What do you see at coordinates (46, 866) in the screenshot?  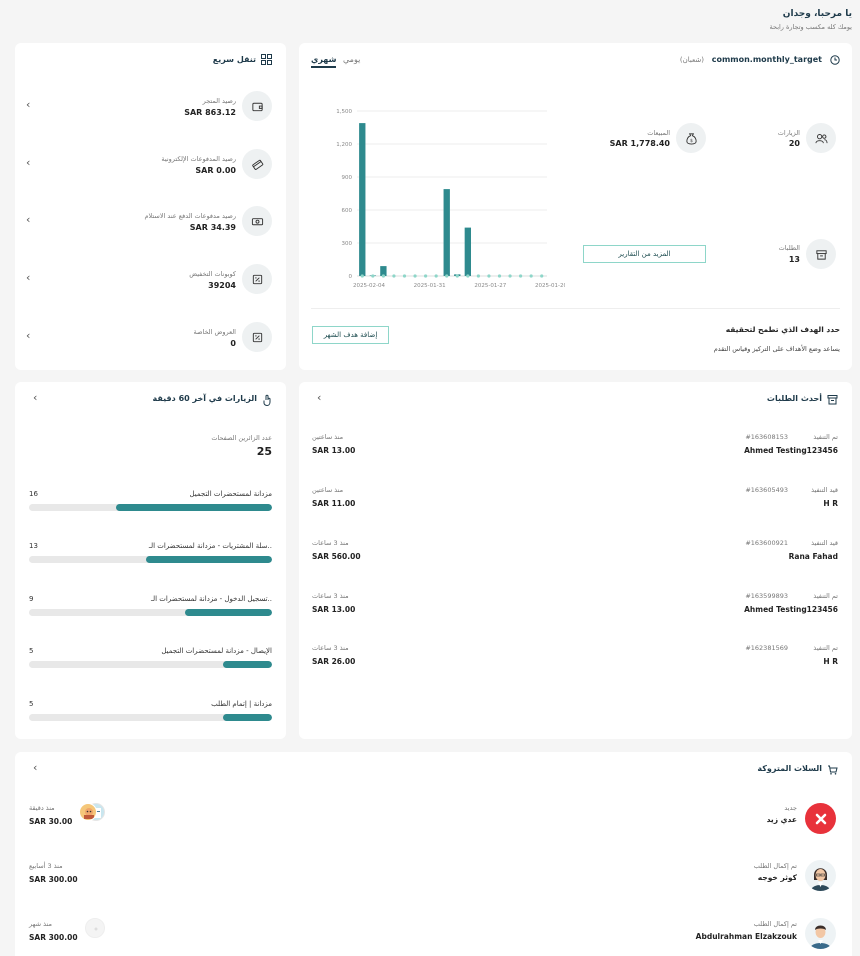 I see `cart-time: منذ 3 أسابيع` at bounding box center [46, 866].